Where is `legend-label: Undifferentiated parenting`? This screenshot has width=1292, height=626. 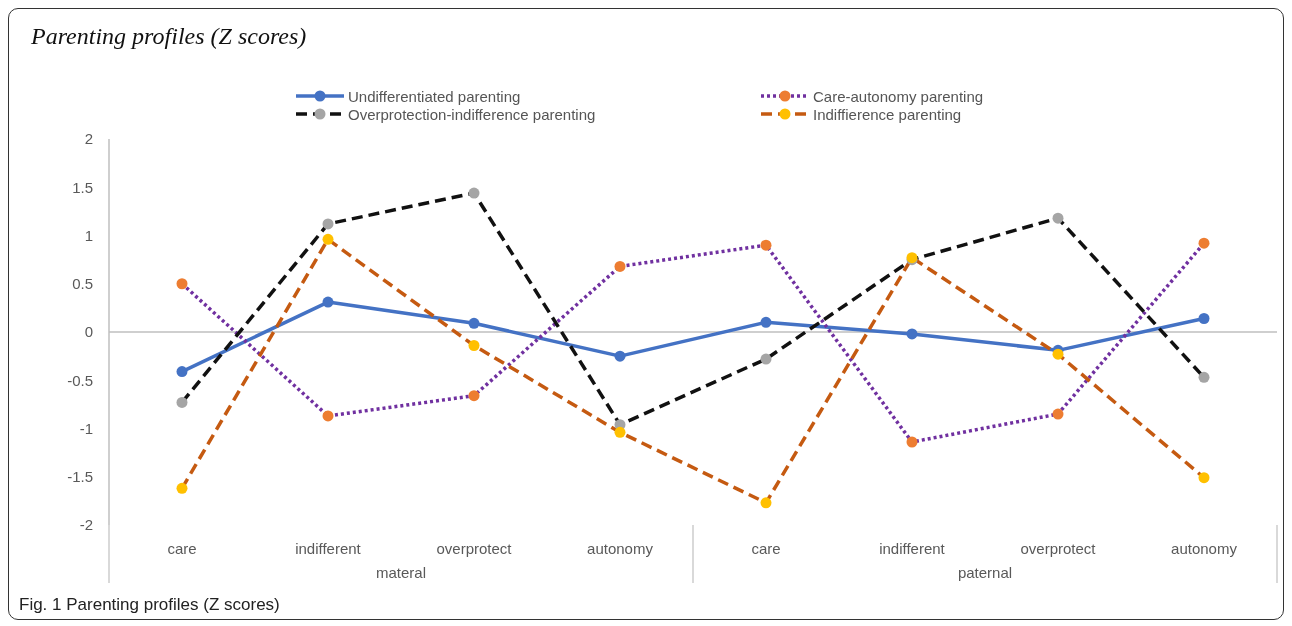 legend-label: Undifferentiated parenting is located at coordinates (434, 96).